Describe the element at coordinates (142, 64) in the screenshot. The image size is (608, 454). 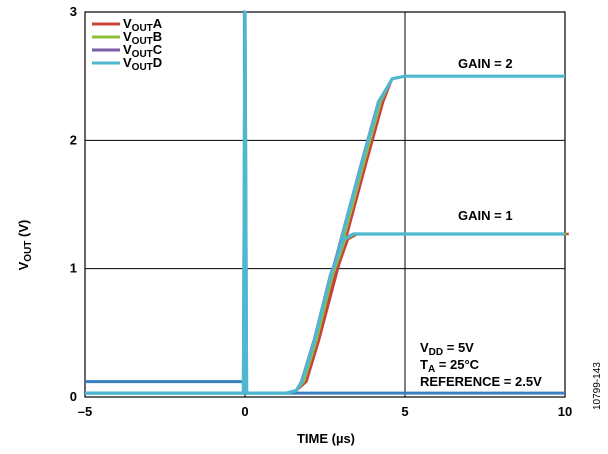
I see `legend-label-d: VOUTD` at that location.